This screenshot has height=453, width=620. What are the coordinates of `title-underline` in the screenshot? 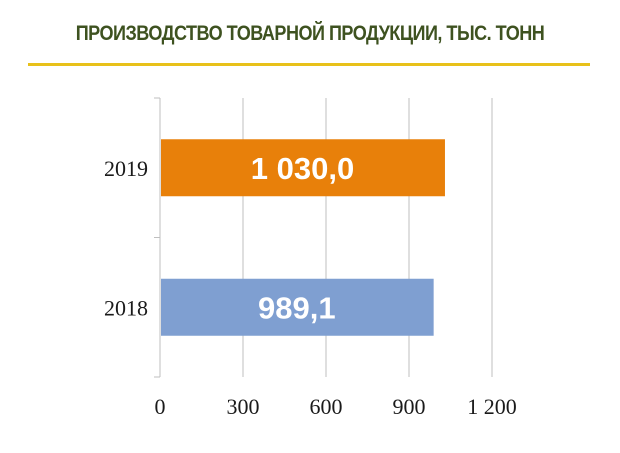 It's located at (309, 64).